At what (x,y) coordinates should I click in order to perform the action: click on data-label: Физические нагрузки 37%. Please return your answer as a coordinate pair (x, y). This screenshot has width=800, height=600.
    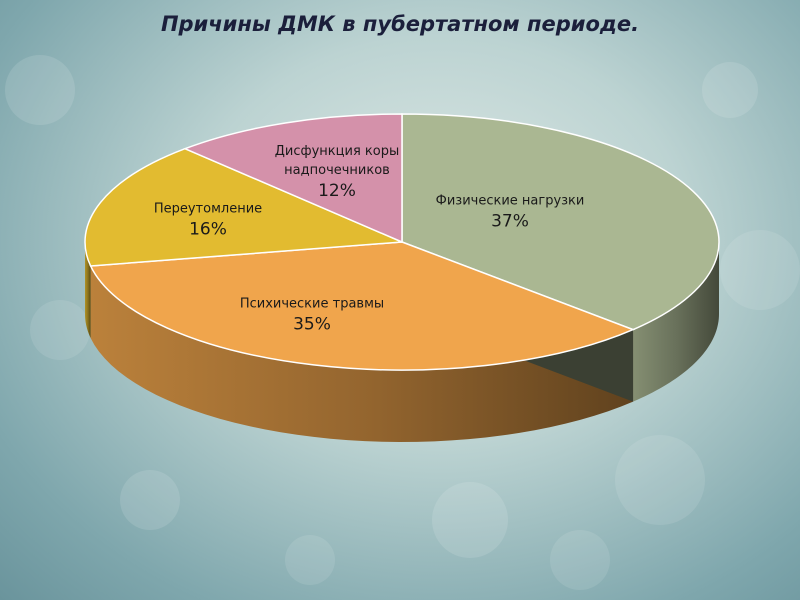
    Looking at the image, I should click on (510, 212).